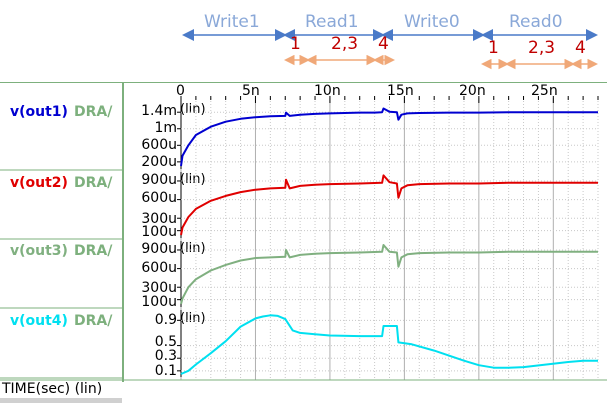 This screenshot has width=607, height=405. I want to click on phase-label-read0: Read0, so click(536, 22).